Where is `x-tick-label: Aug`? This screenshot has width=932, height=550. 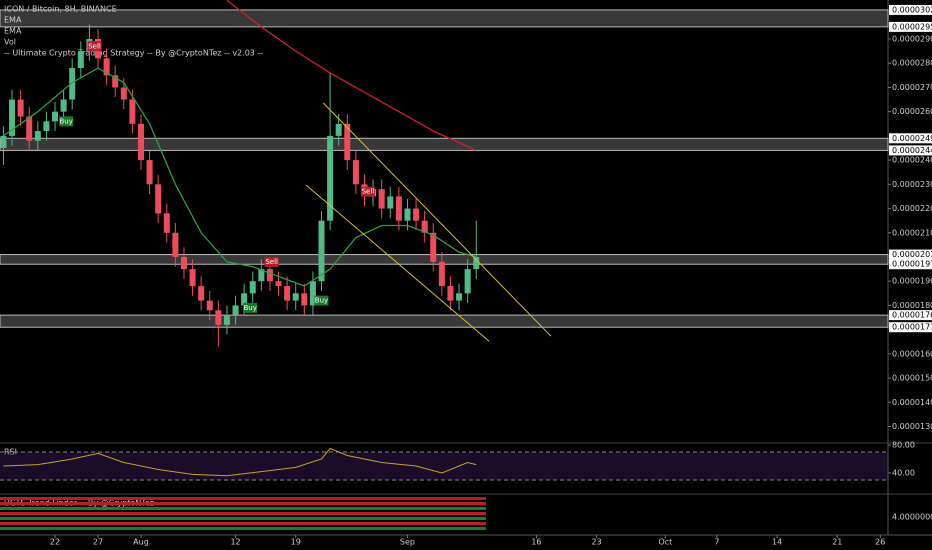
x-tick-label: Aug is located at coordinates (141, 542).